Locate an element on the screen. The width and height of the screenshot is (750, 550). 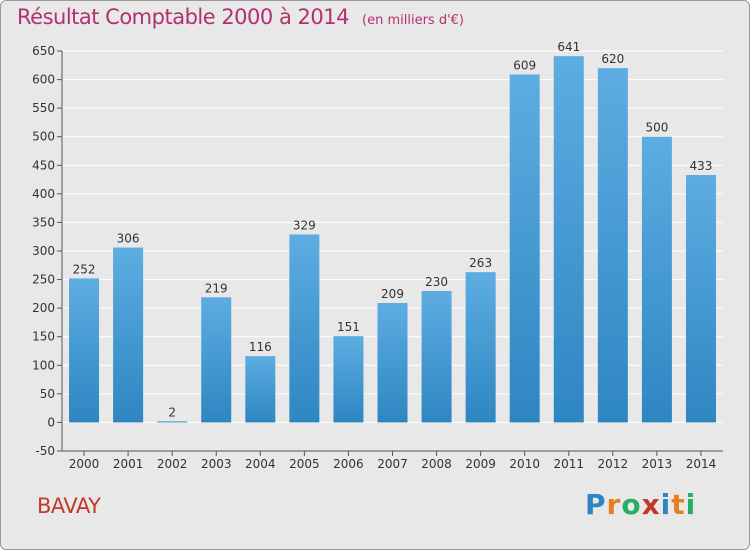
bar-2010 is located at coordinates (524, 248).